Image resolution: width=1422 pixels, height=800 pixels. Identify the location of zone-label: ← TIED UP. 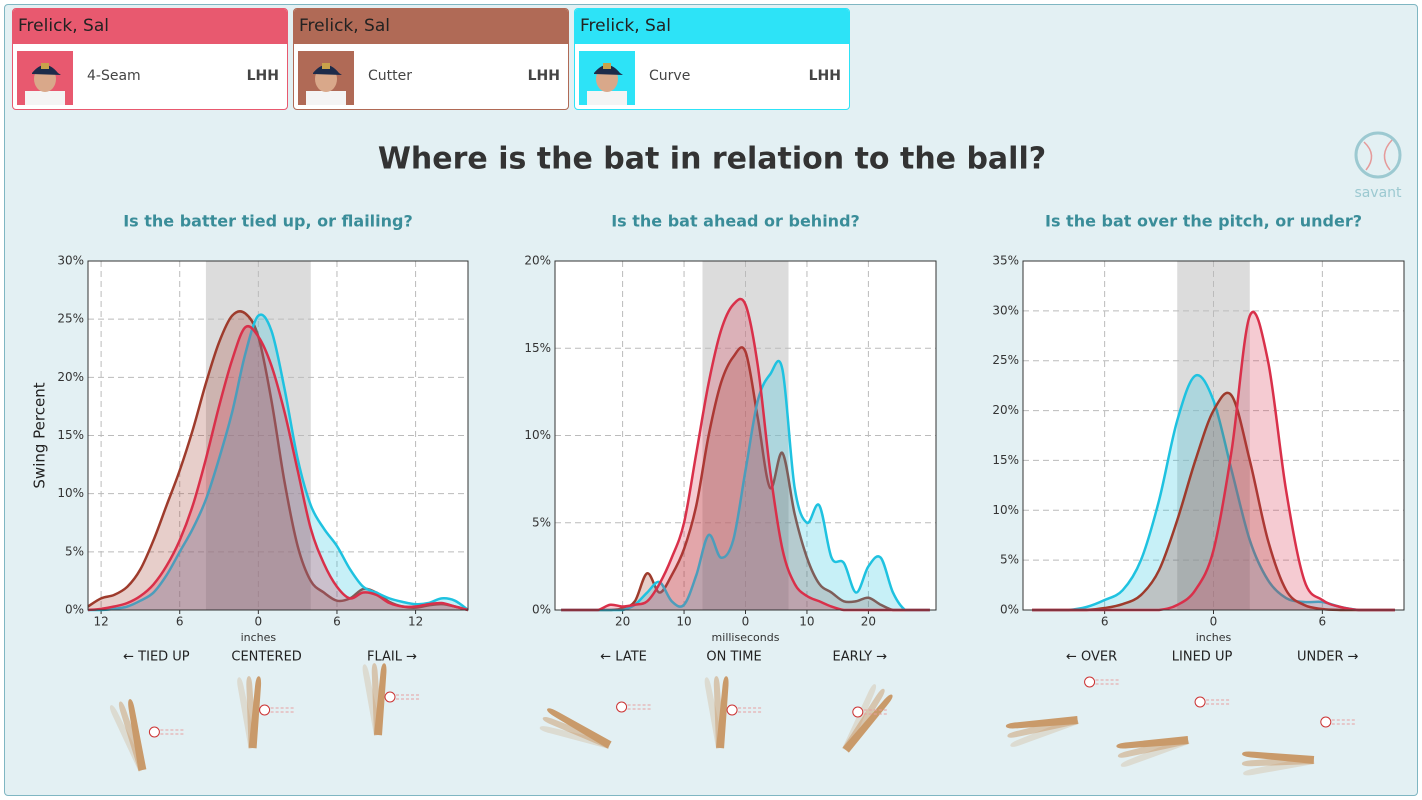
(156, 657).